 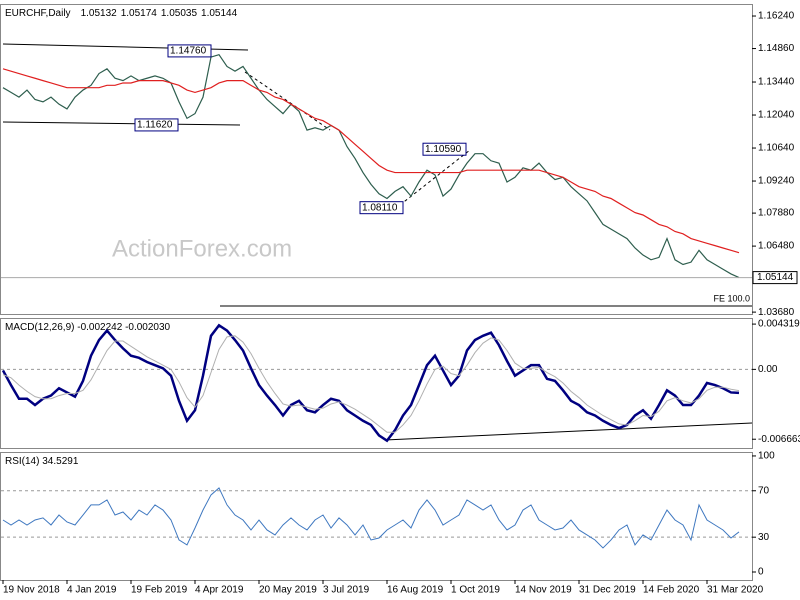 What do you see at coordinates (371, 518) in the screenshot?
I see `series-line` at bounding box center [371, 518].